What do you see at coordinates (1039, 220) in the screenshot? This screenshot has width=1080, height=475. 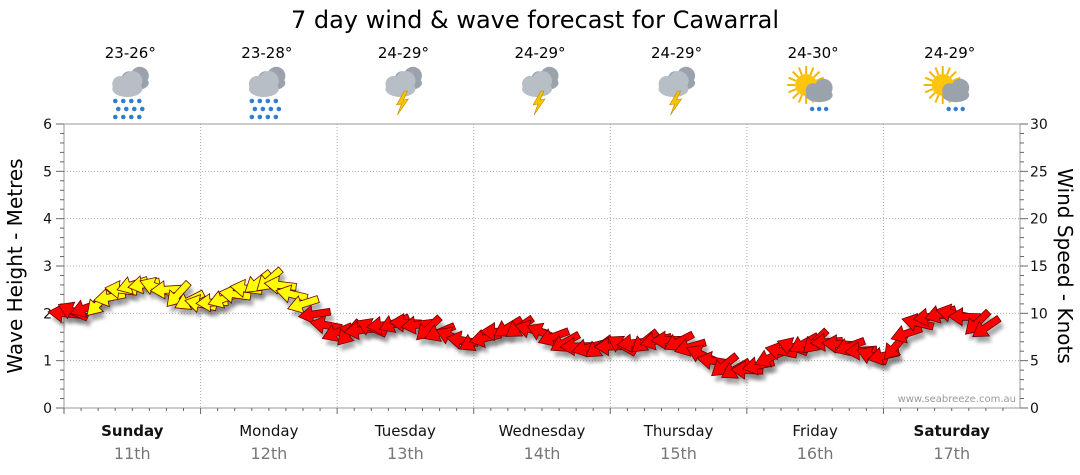 I see `right-tick-label: 20` at bounding box center [1039, 220].